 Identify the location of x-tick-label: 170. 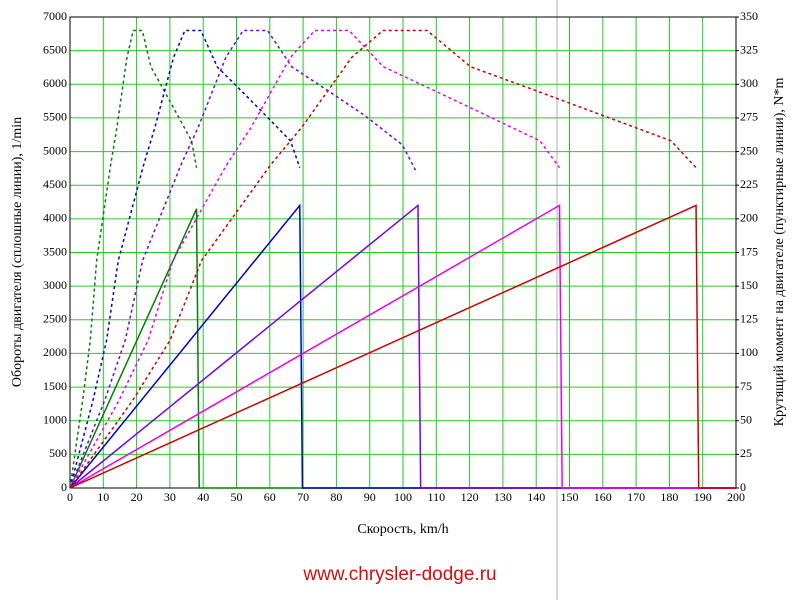
(636, 497).